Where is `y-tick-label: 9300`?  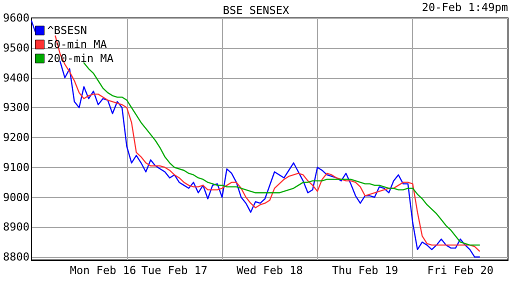
y-tick-label: 9300 is located at coordinates (16, 107).